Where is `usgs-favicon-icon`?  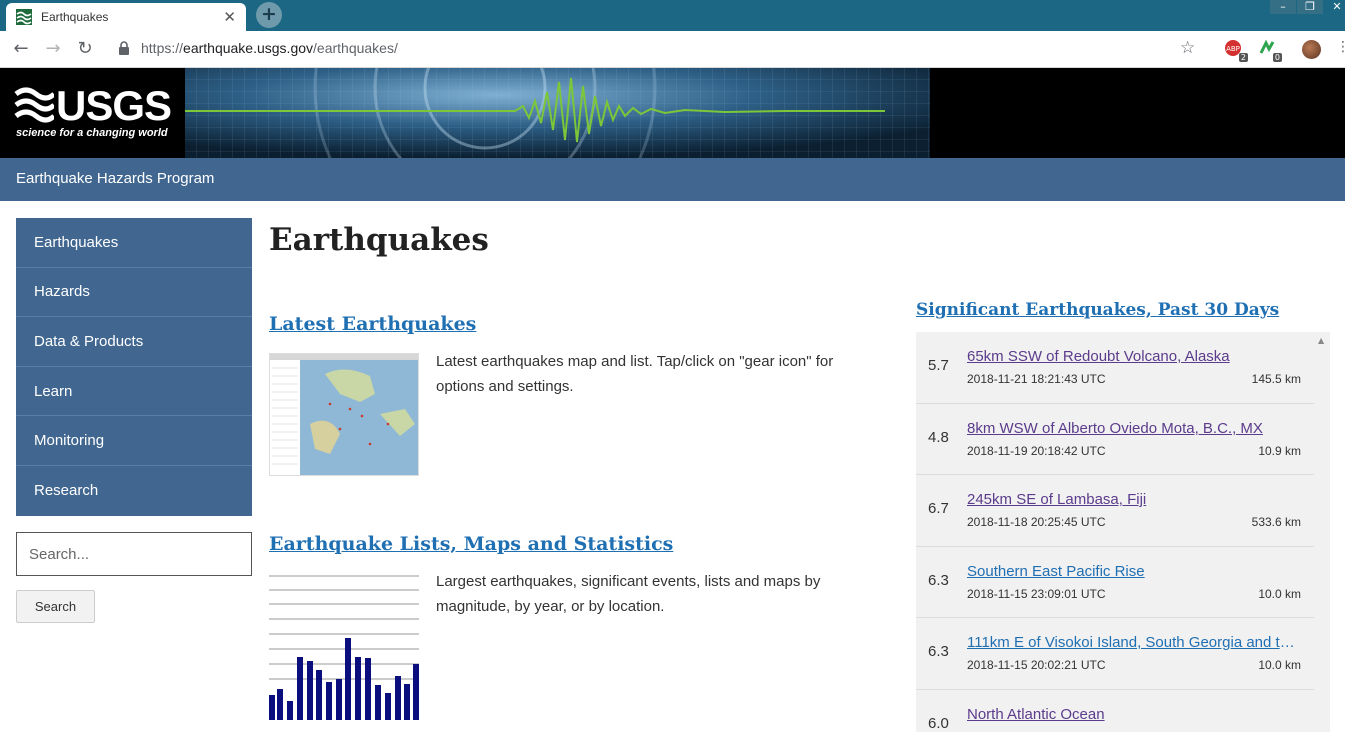
usgs-favicon-icon is located at coordinates (24, 17).